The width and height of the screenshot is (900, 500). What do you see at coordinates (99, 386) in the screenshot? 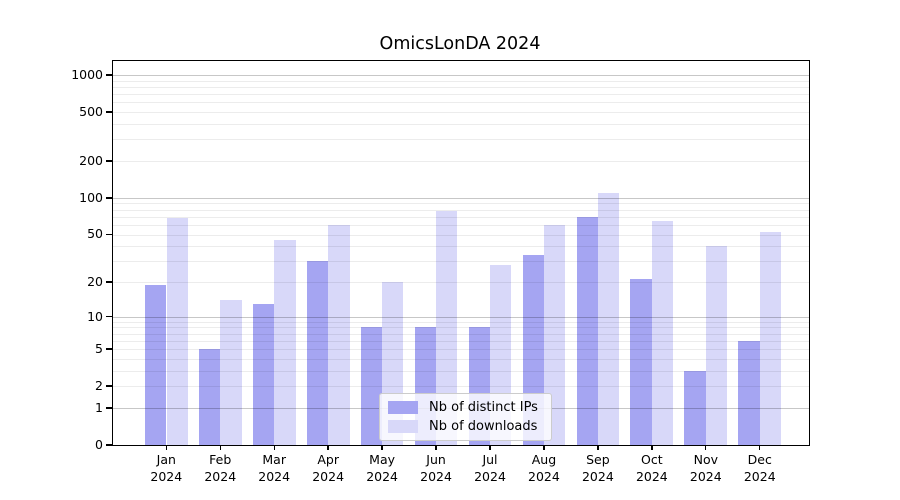
I see `y-tick-label-2: 2` at bounding box center [99, 386].